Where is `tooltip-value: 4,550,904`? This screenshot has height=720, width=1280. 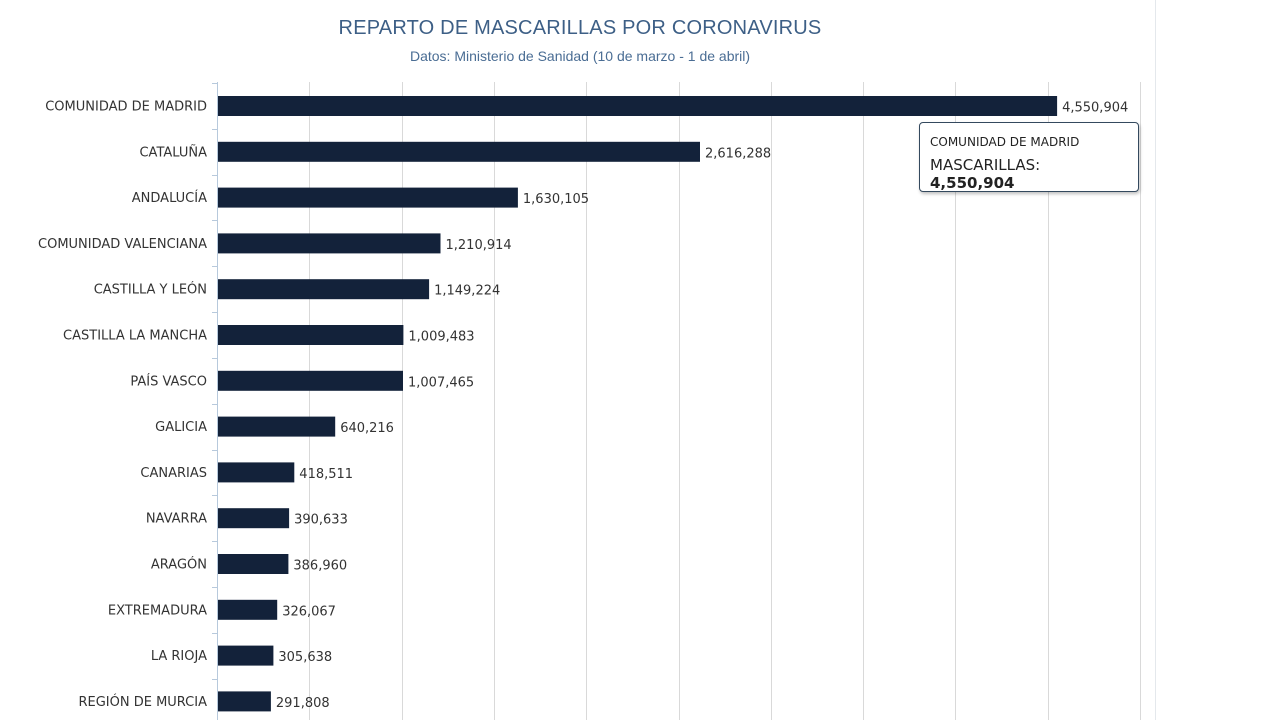
tooltip-value: 4,550,904 is located at coordinates (972, 183).